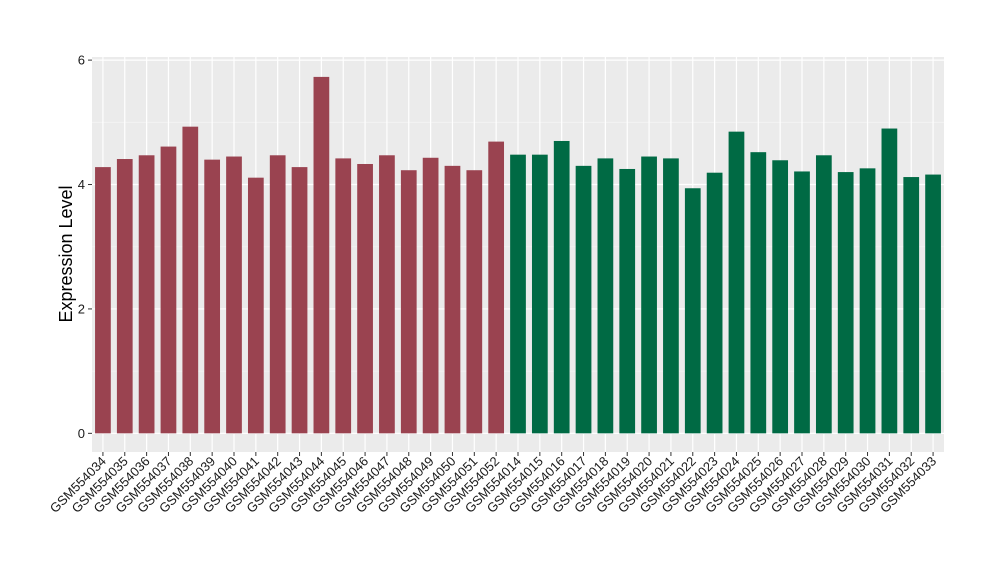 This screenshot has height=580, width=1000. What do you see at coordinates (299, 300) in the screenshot?
I see `bar-GSM554043` at bounding box center [299, 300].